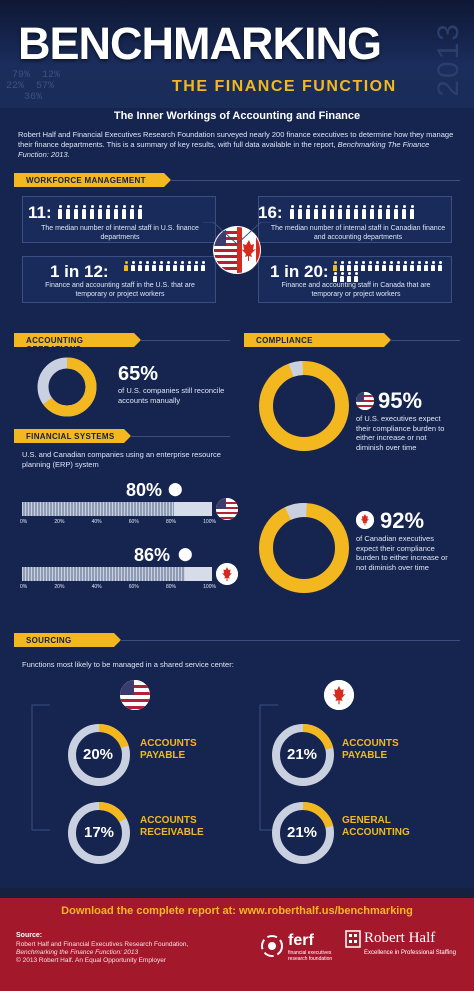 This screenshot has width=474, height=991. What do you see at coordinates (118, 522) in the screenshot?
I see `us-erp-ticks: 0% 20% 40% 60% 80% 100%` at bounding box center [118, 522].